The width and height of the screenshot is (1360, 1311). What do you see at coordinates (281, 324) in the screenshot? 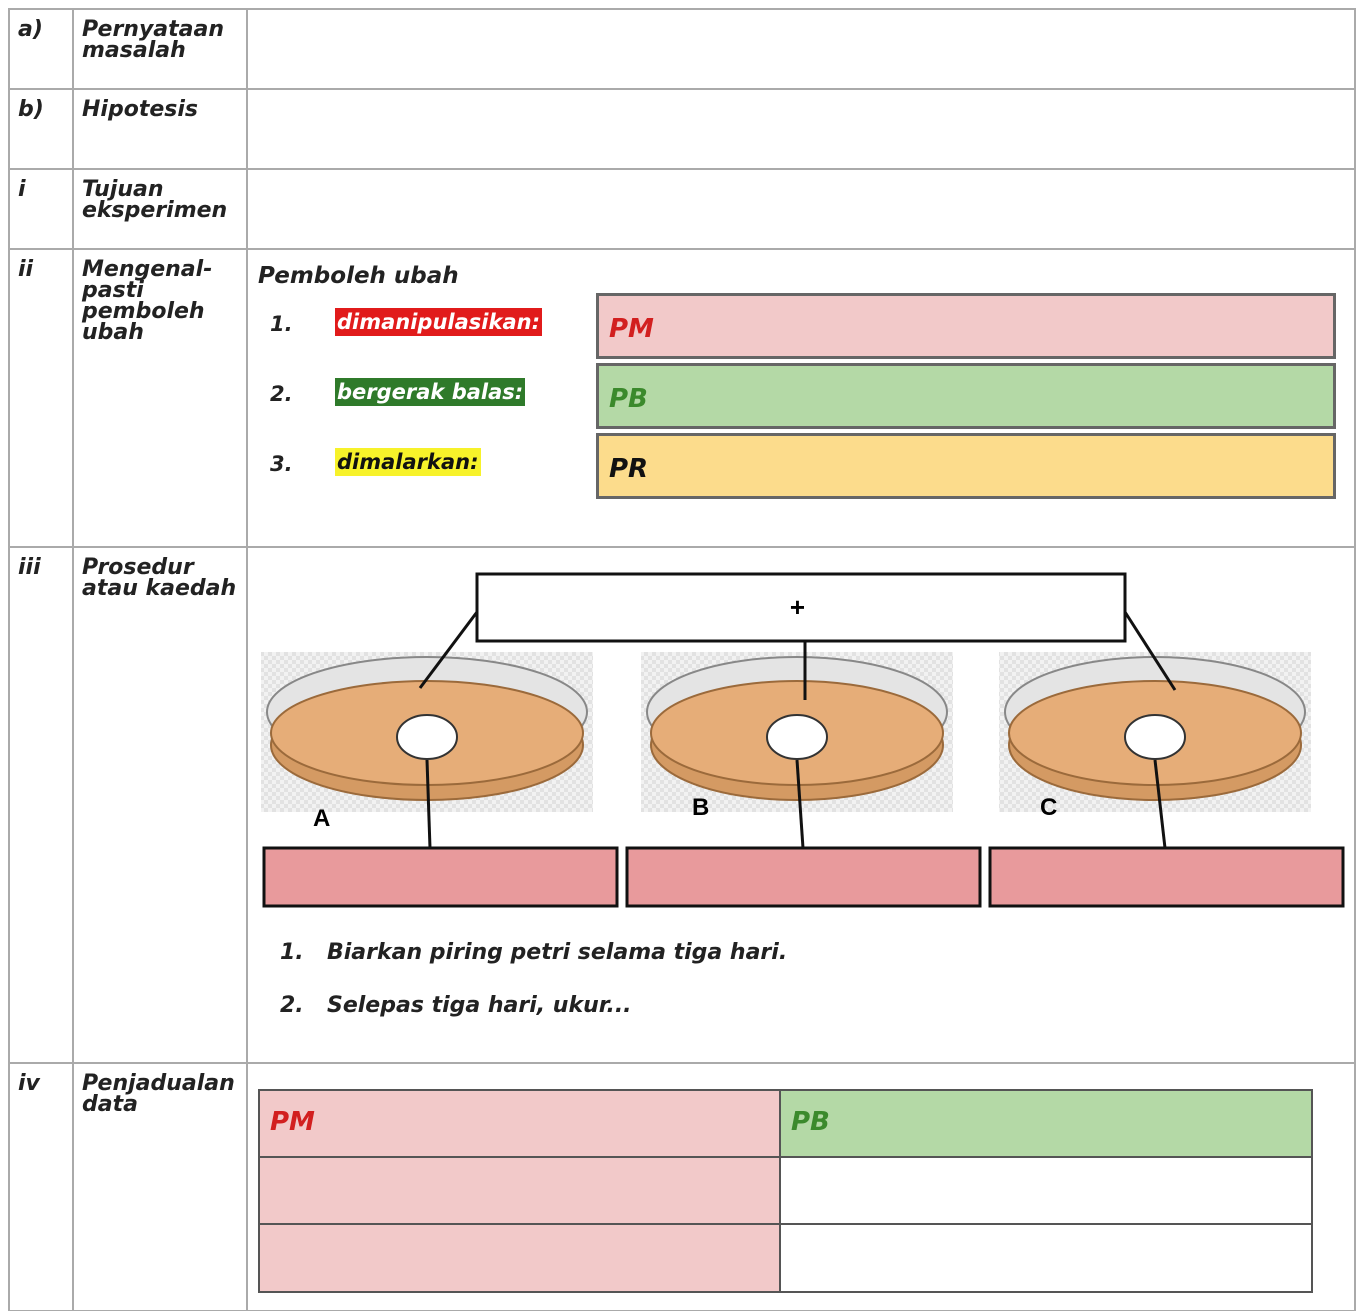
I see `item-number: 1.` at bounding box center [281, 324].